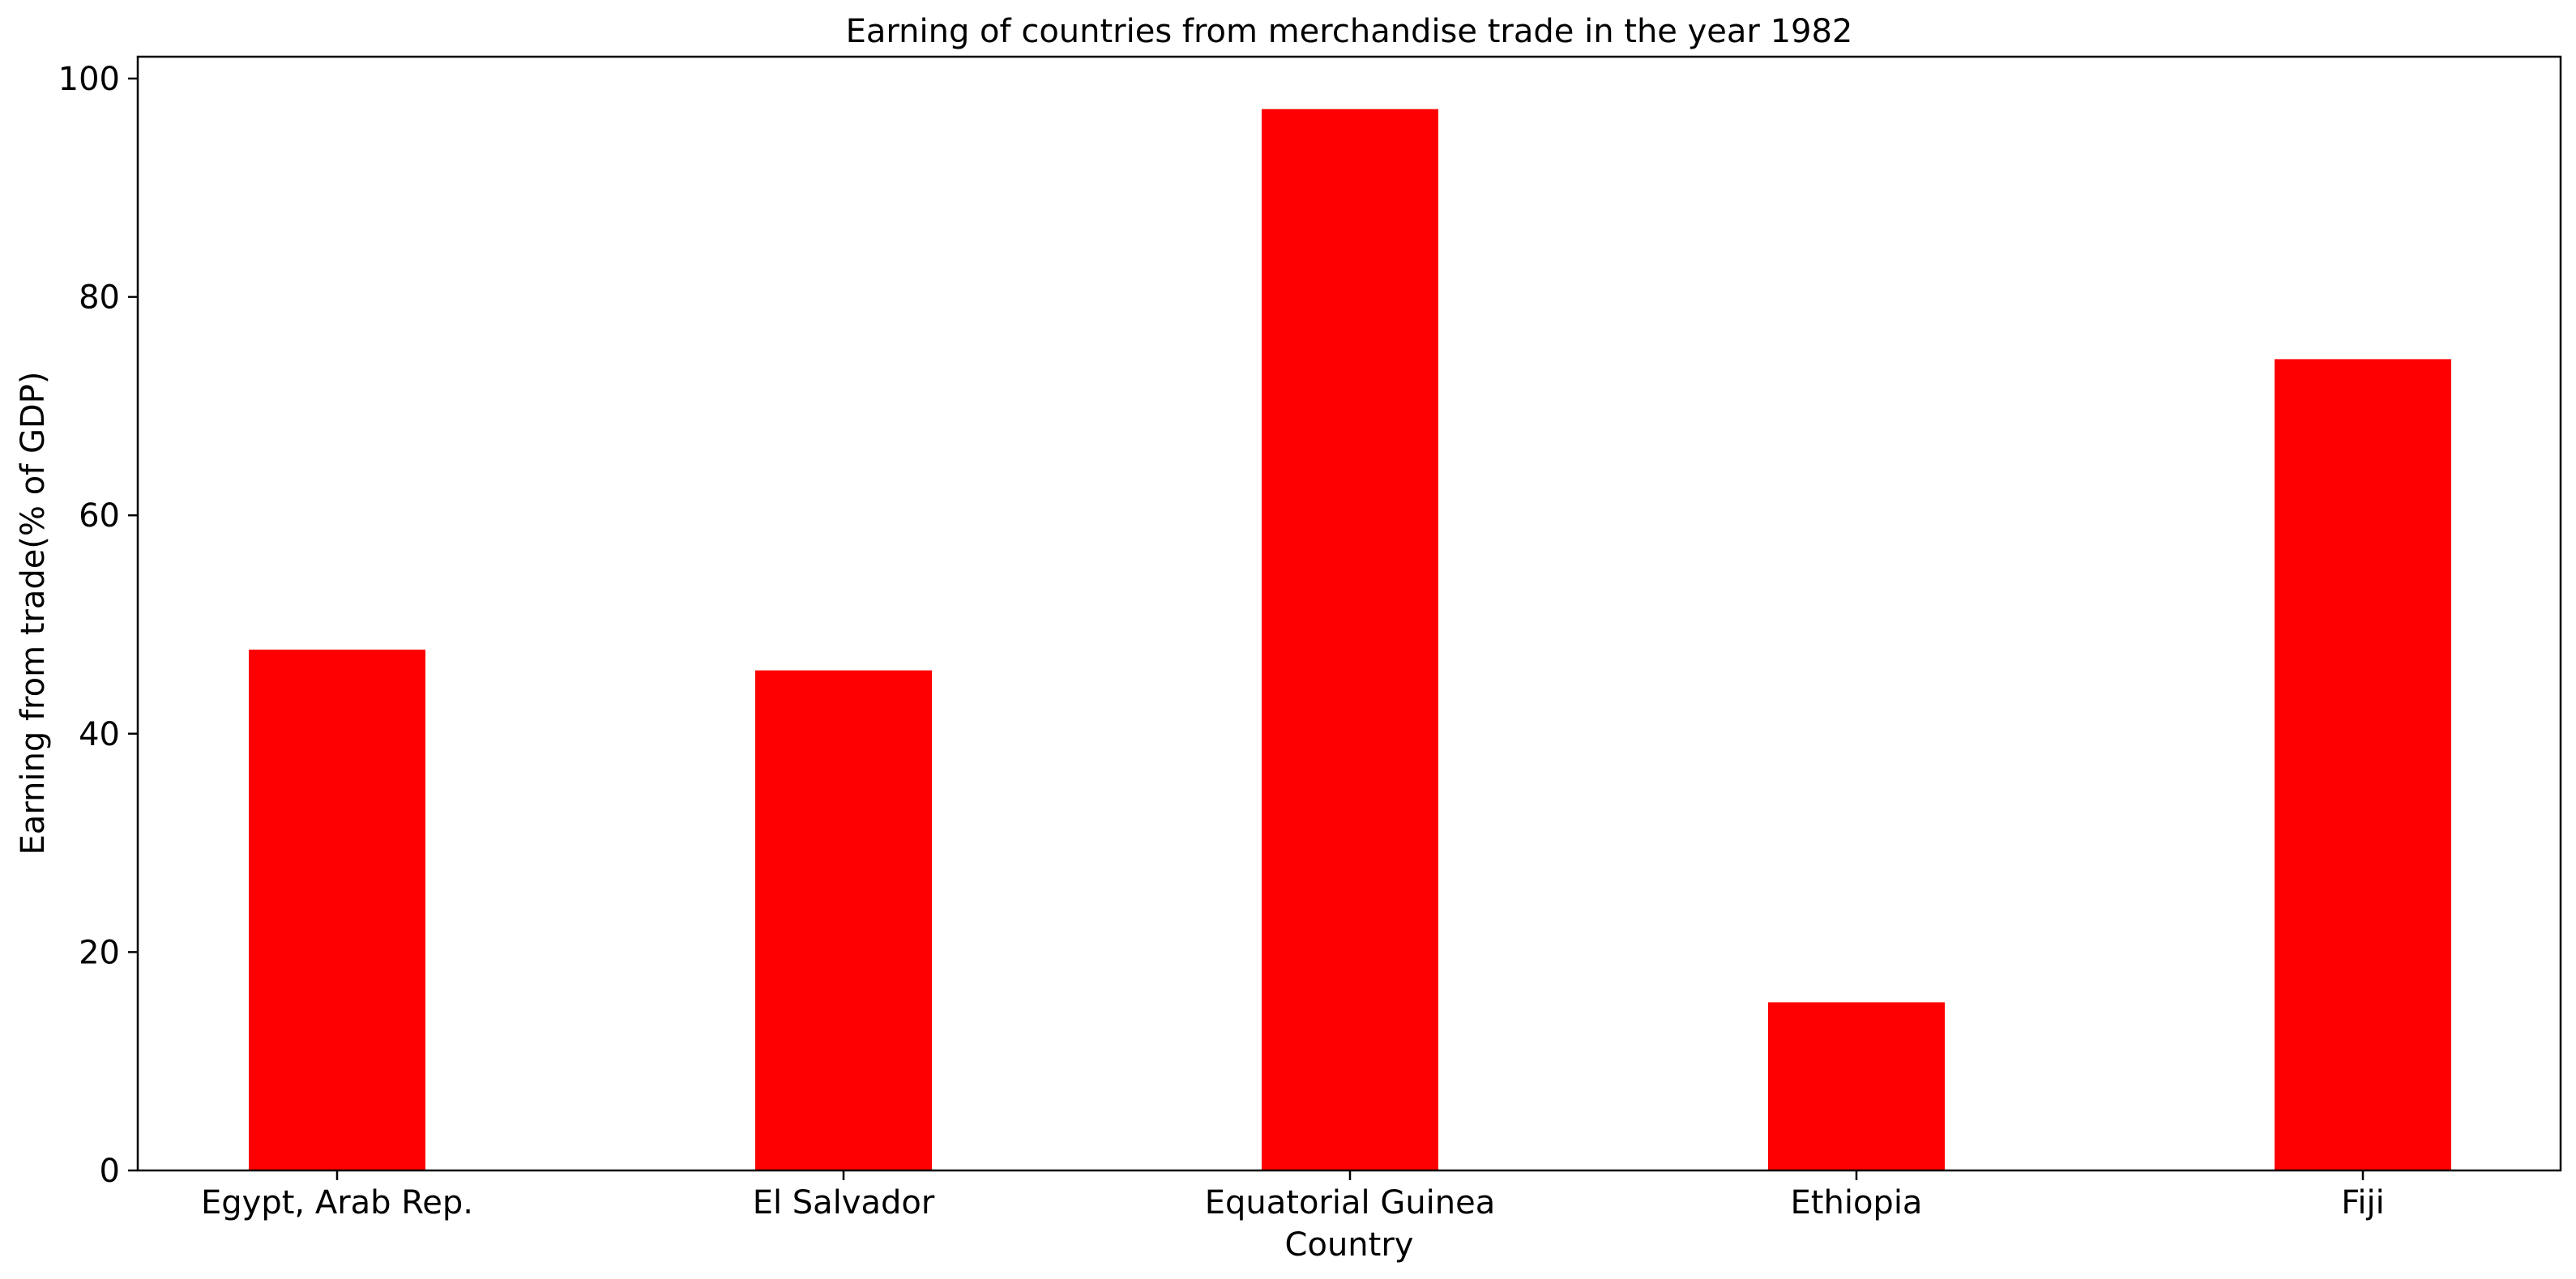  I want to click on y-tick-label-1: 20, so click(99, 952).